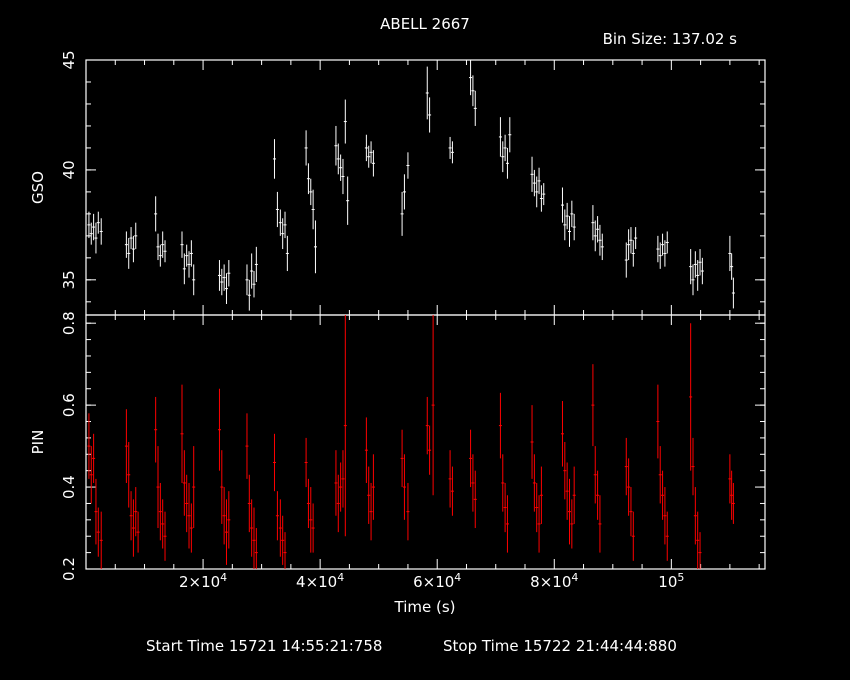 Image resolution: width=850 pixels, height=680 pixels. Describe the element at coordinates (320, 581) in the screenshot. I see `x-tick-label: 4×104` at that location.